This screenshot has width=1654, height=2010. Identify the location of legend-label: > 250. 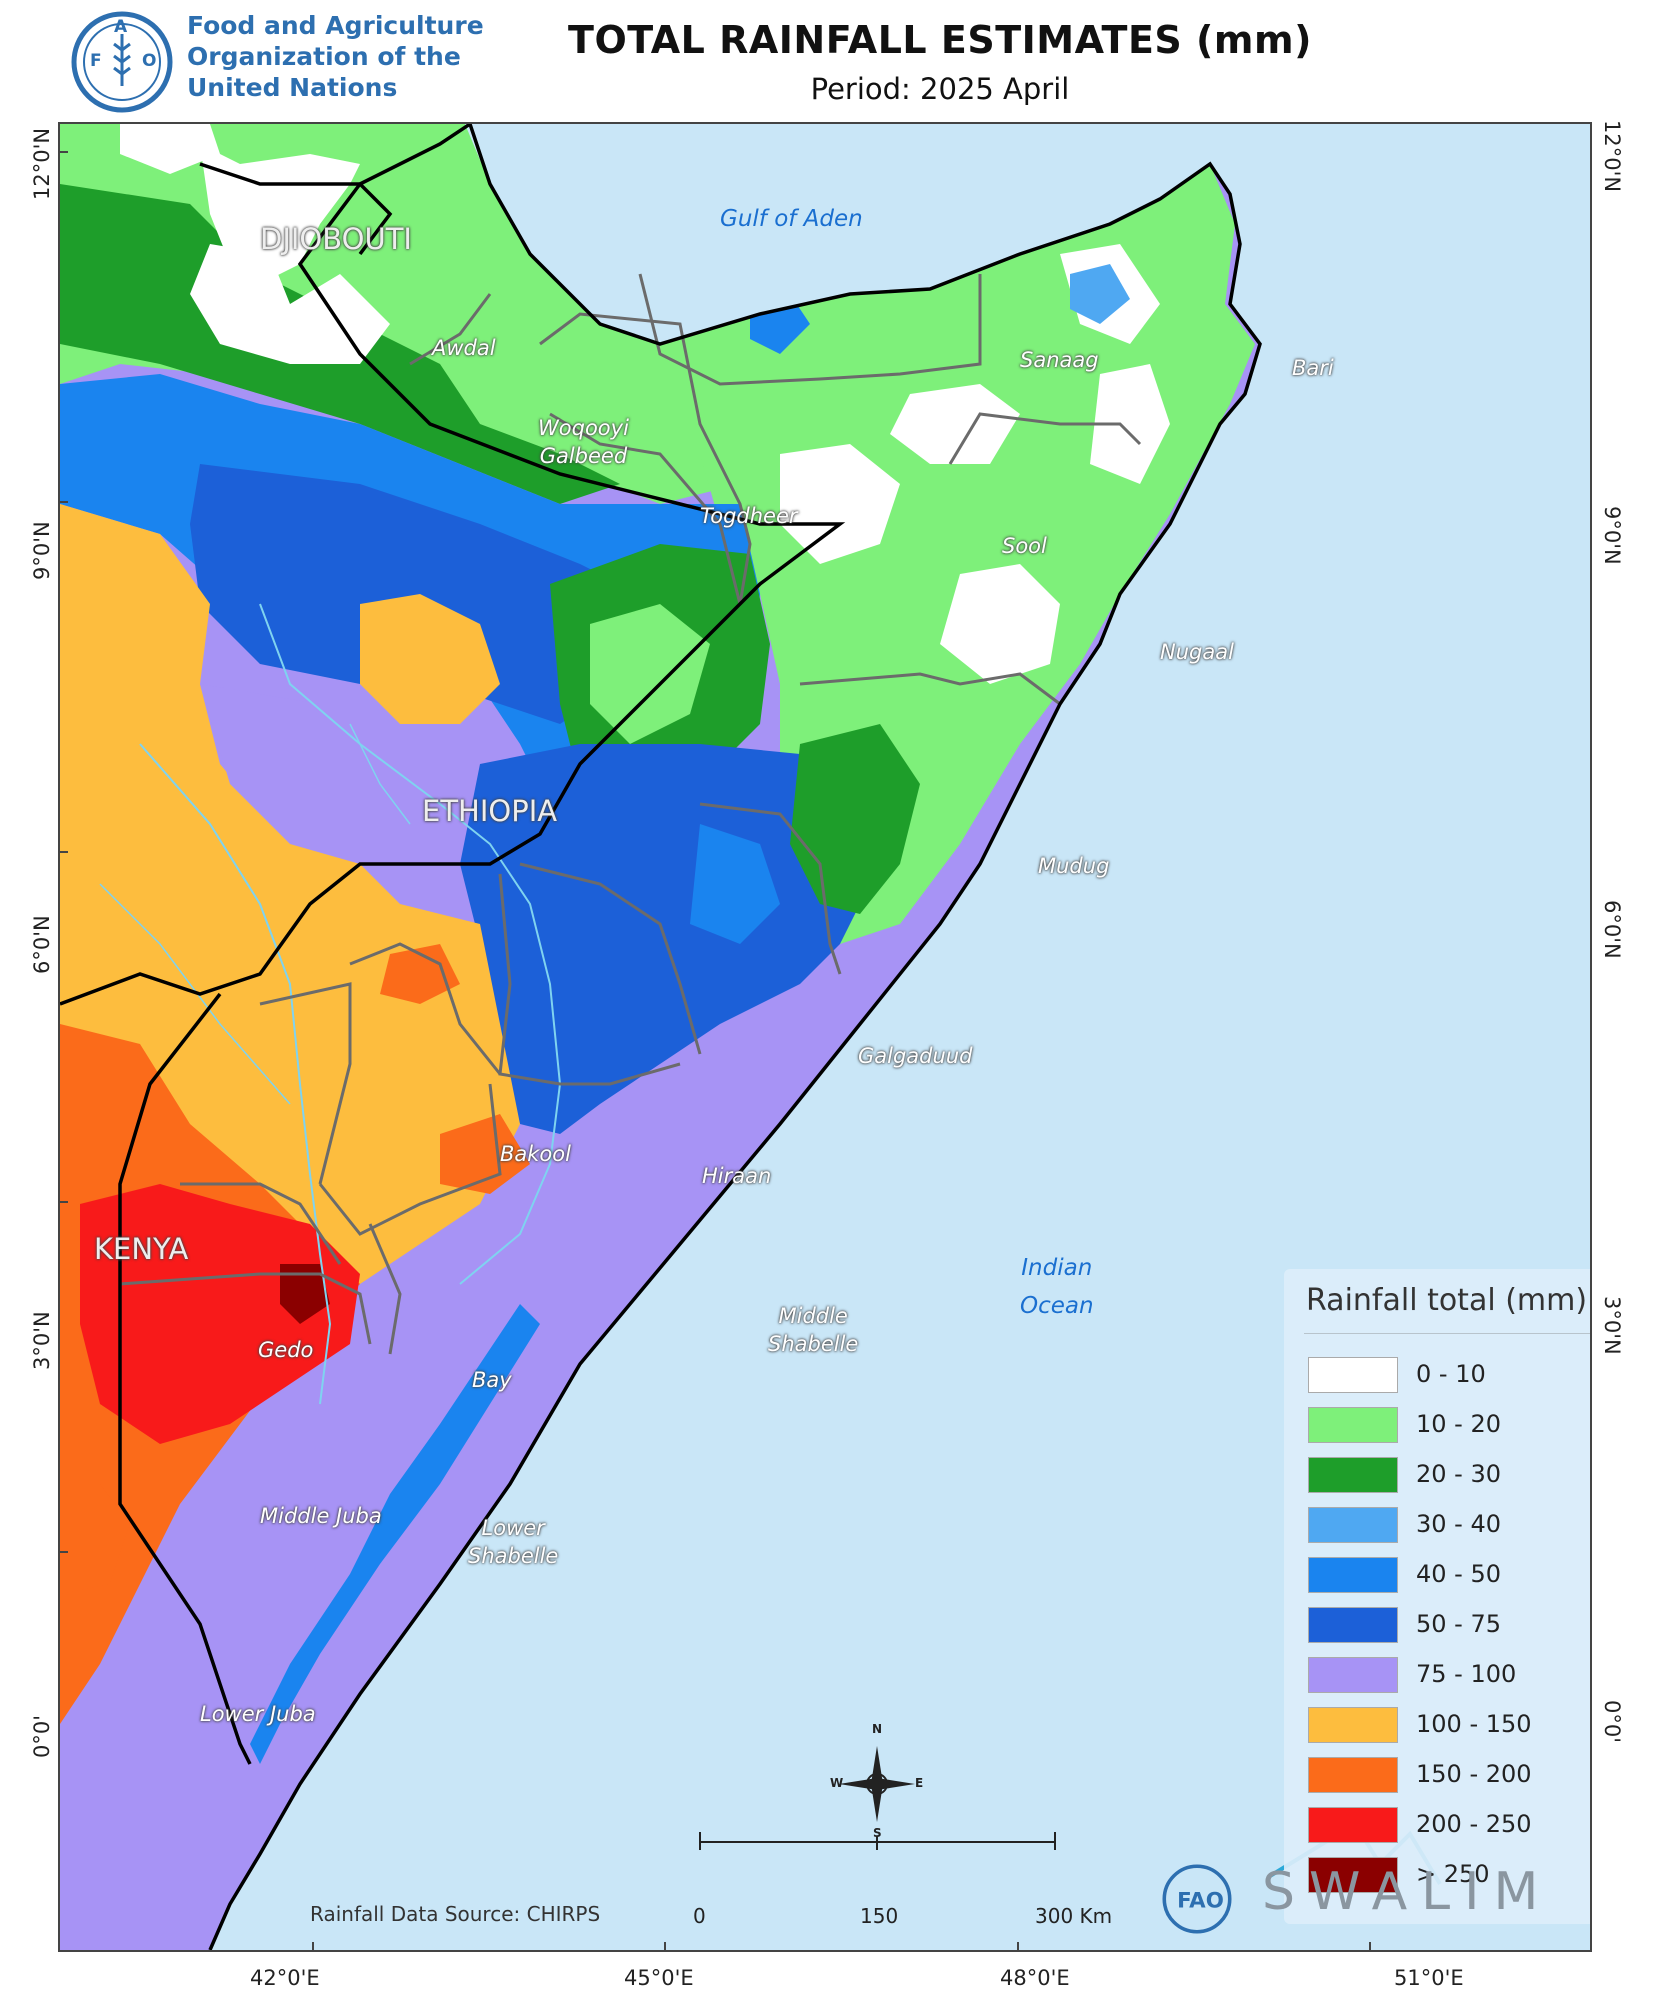
(1453, 1874).